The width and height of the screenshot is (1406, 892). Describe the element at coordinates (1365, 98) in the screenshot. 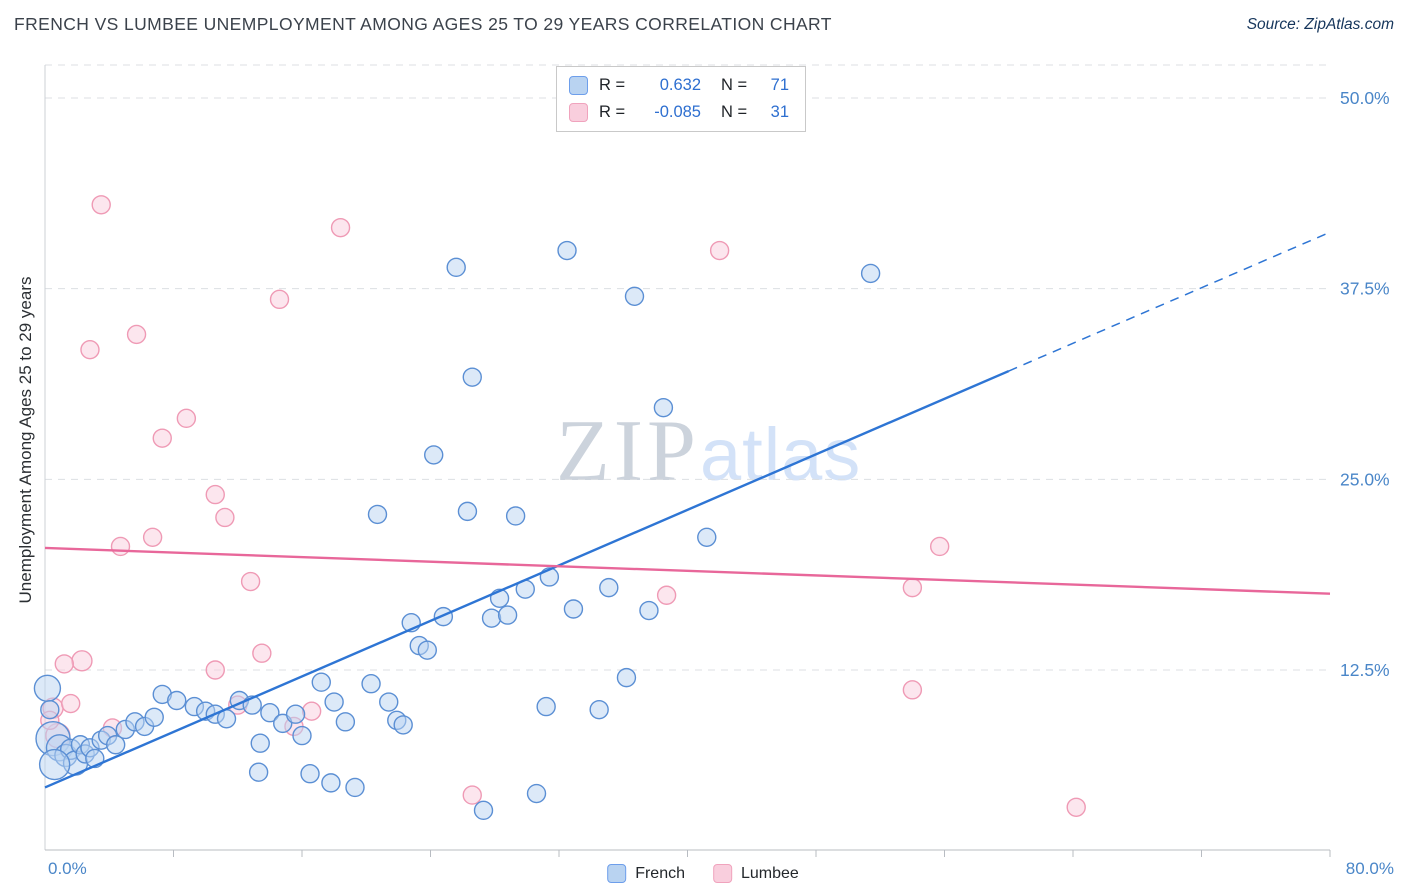

I see `y-tick-label: 50.0%` at that location.